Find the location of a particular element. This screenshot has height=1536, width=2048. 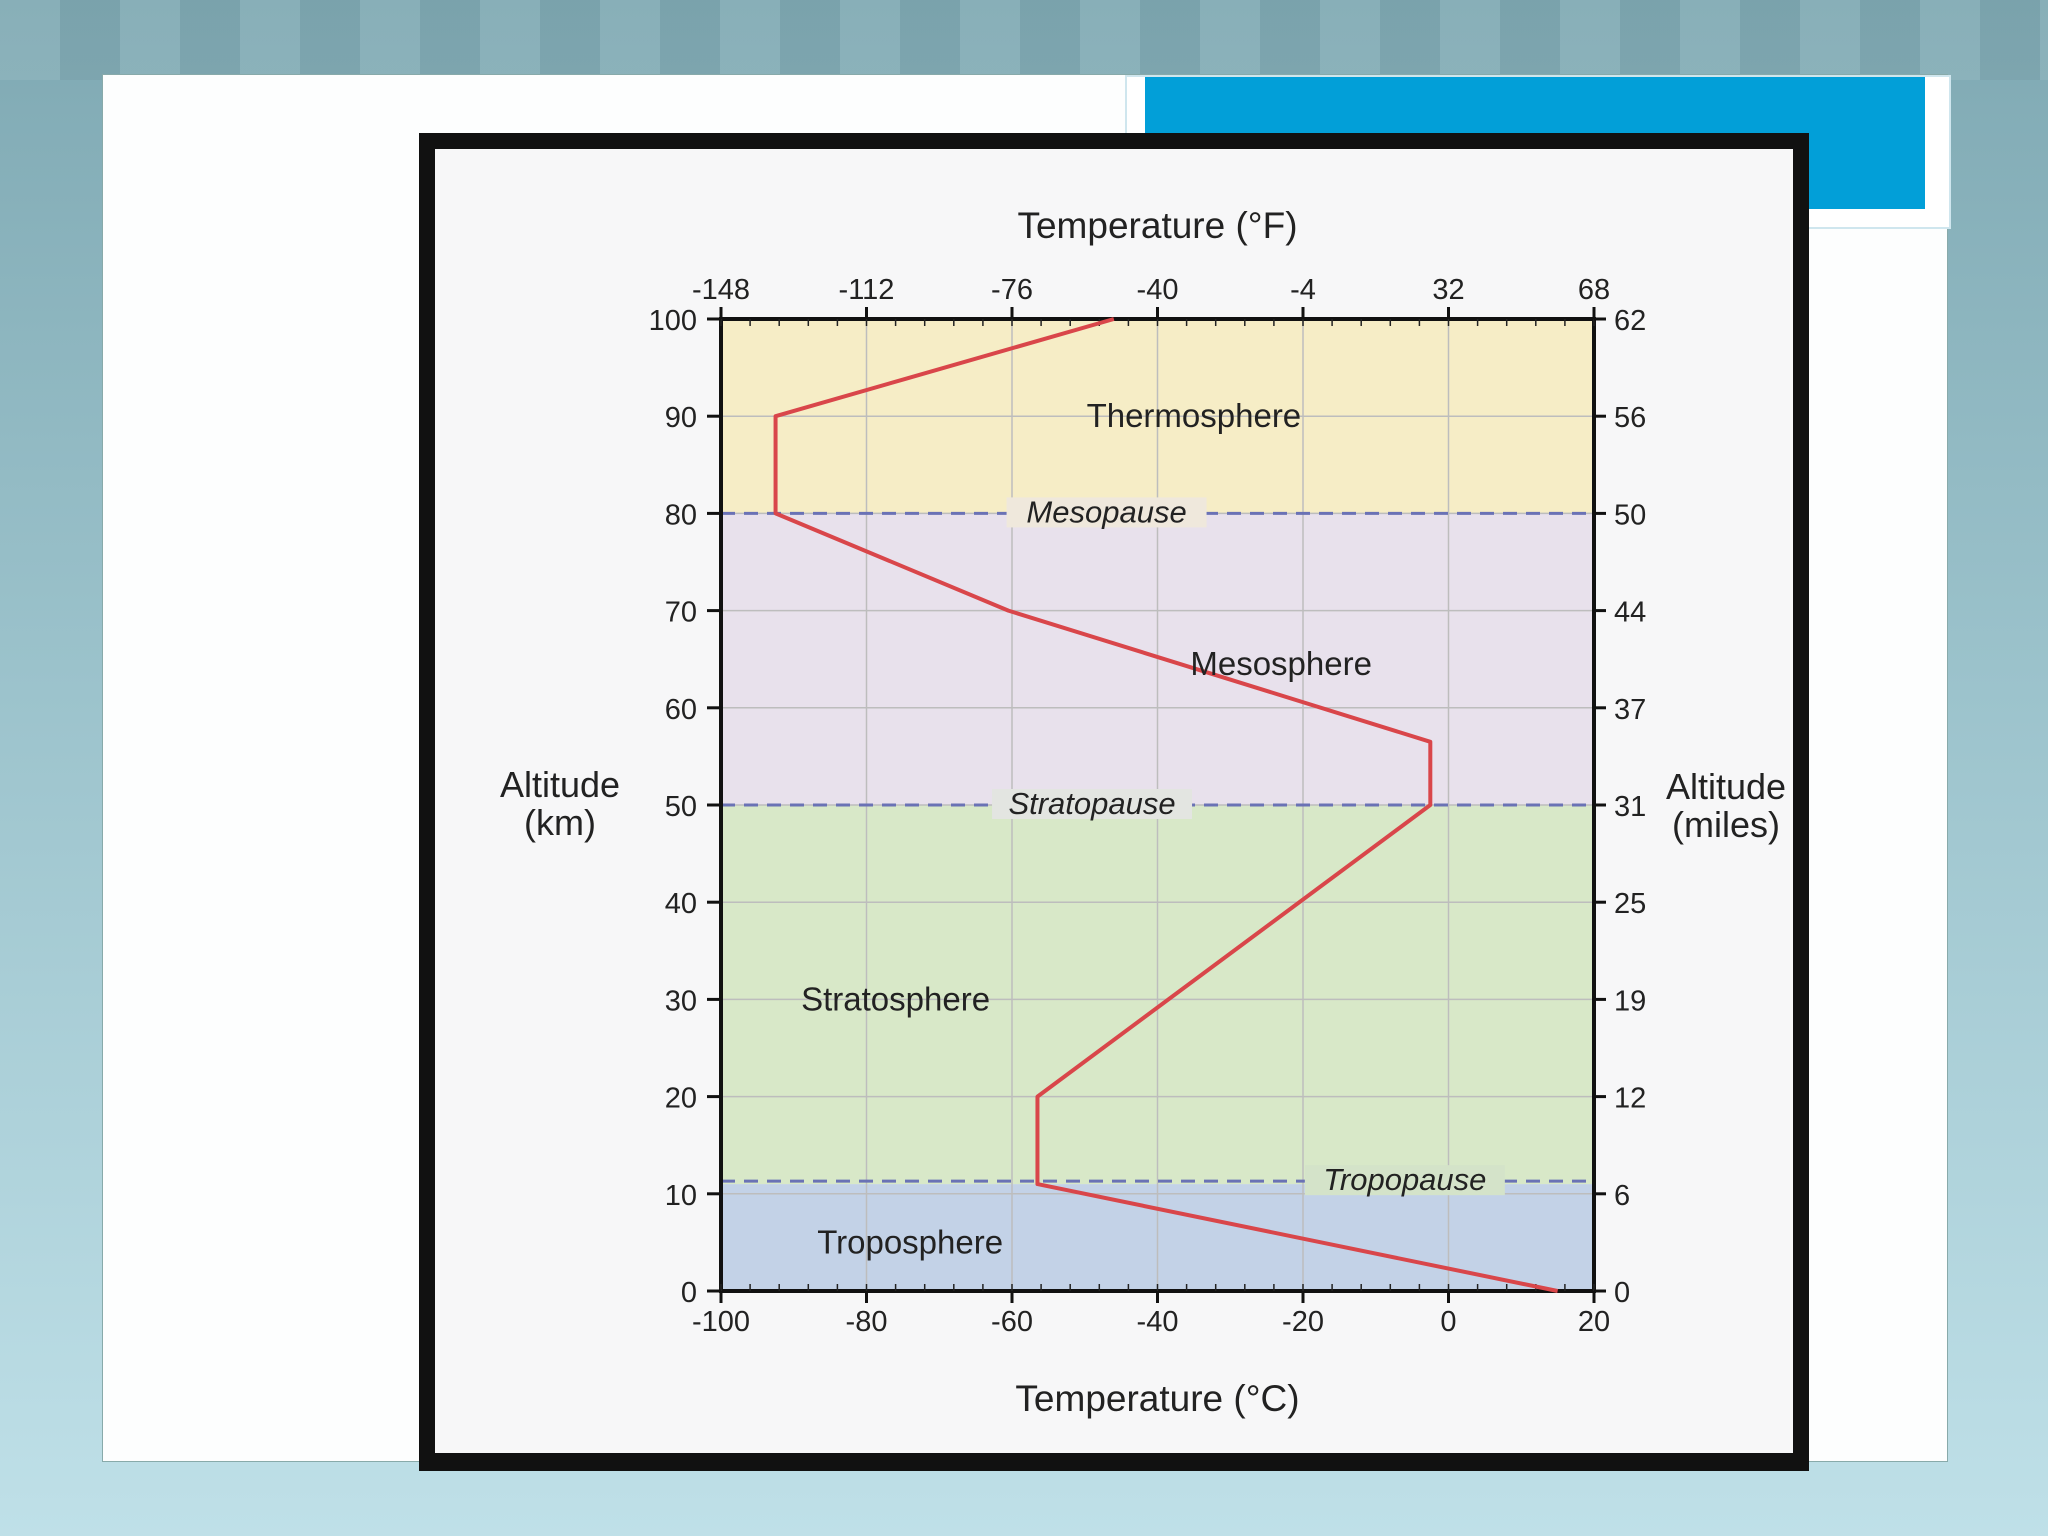

tick-label-km: 0 is located at coordinates (689, 1293).